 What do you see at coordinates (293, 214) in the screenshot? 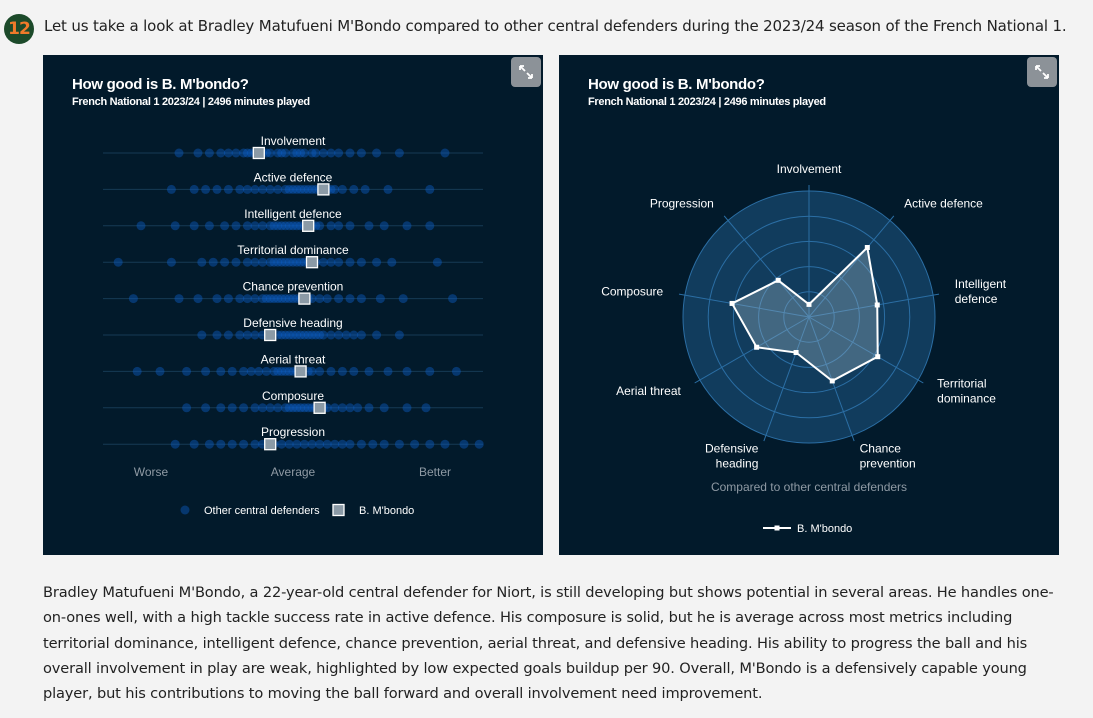
I see `metric-label: Intelligent defence` at bounding box center [293, 214].